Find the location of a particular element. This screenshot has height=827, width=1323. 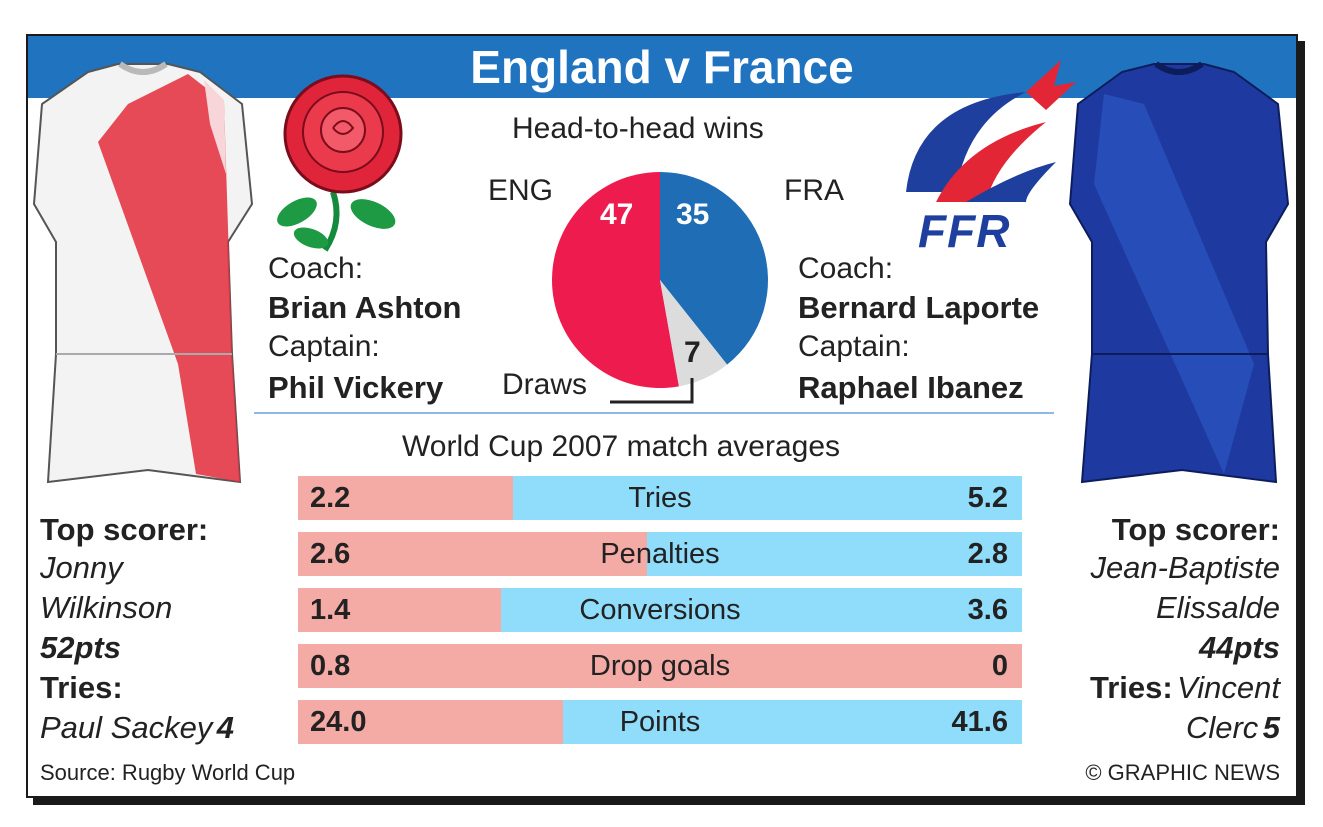

england-tries-player: Paul Sackey is located at coordinates (126, 727).